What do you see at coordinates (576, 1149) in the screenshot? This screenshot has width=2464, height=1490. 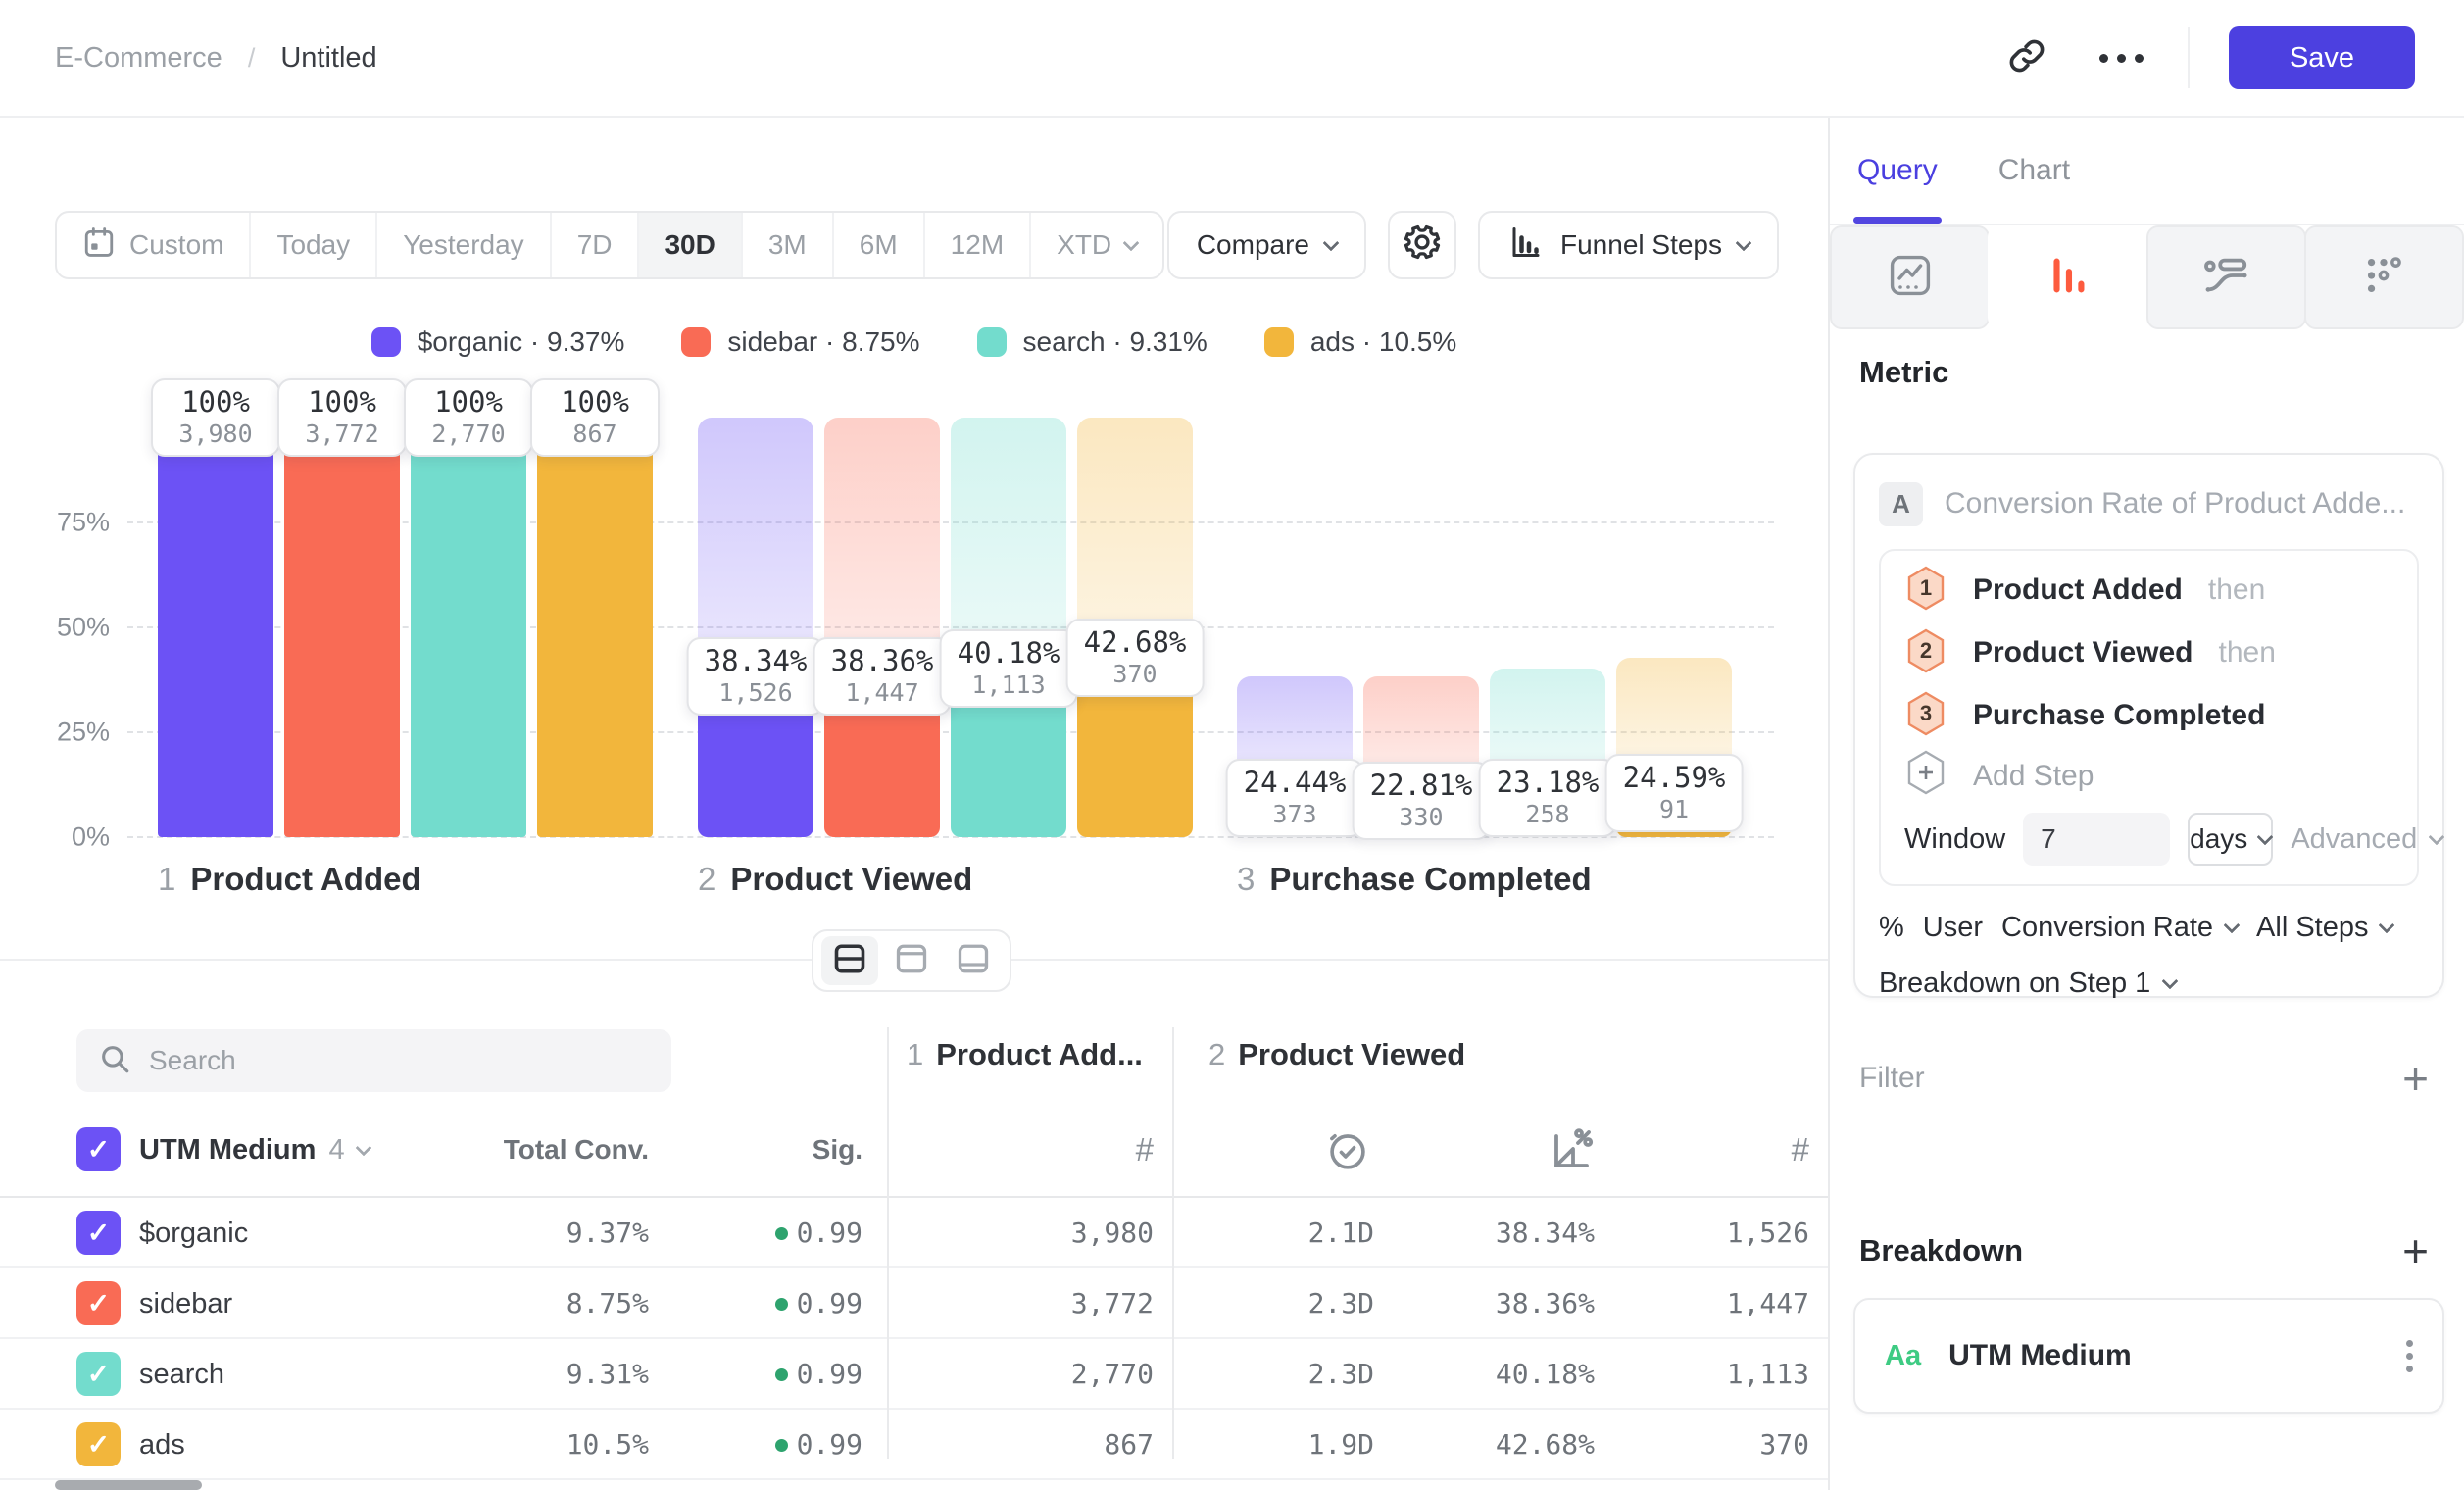 I see `total-conv-header: Total Conv.` at bounding box center [576, 1149].